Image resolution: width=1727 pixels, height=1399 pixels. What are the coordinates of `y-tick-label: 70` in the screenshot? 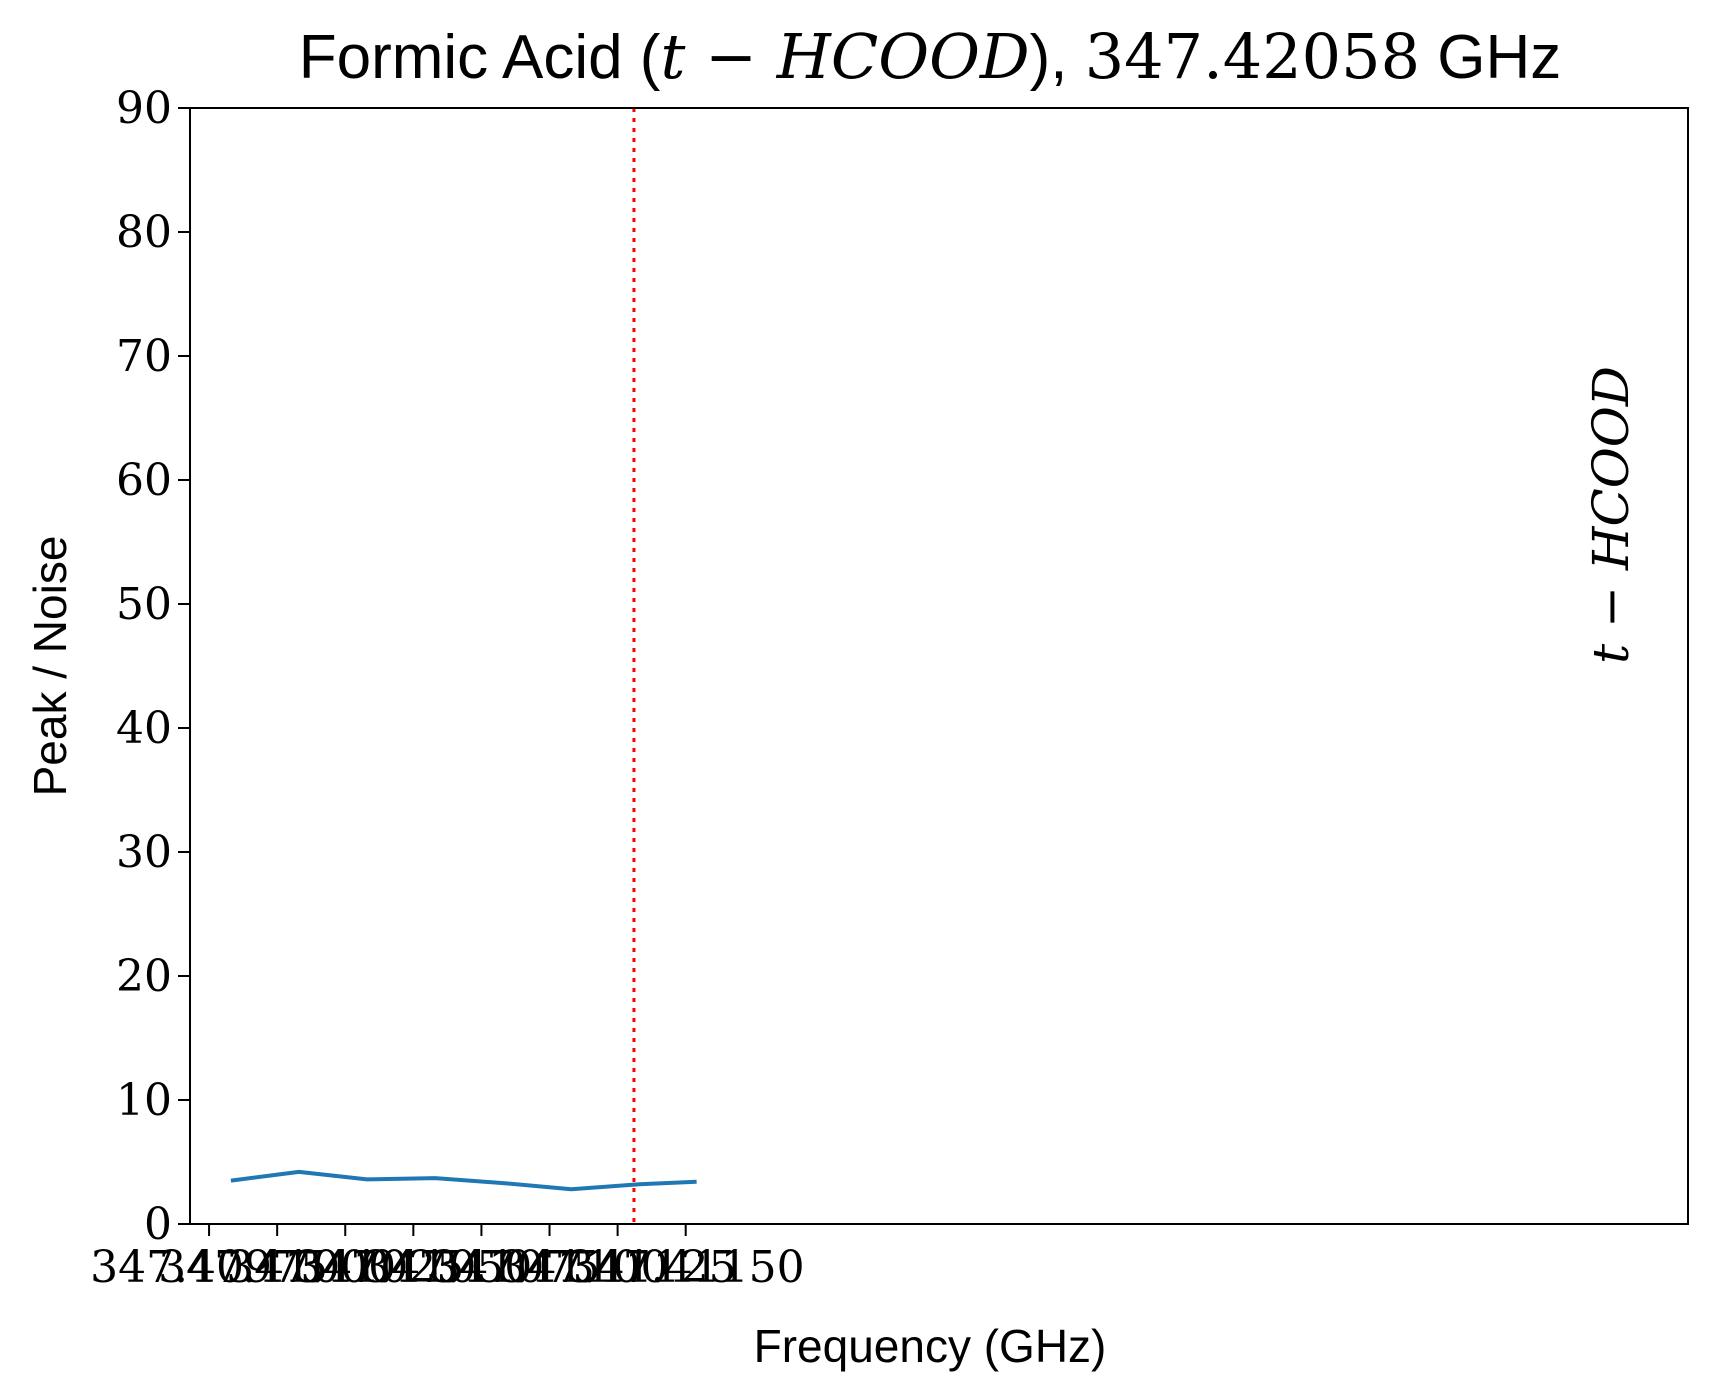 It's located at (144, 356).